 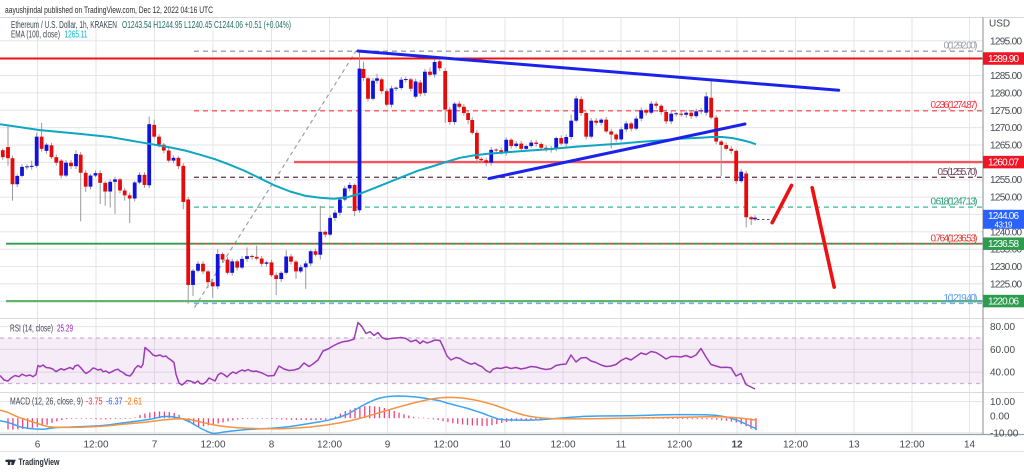 What do you see at coordinates (1003, 216) in the screenshot?
I see `svg-text: 1244.06` at bounding box center [1003, 216].